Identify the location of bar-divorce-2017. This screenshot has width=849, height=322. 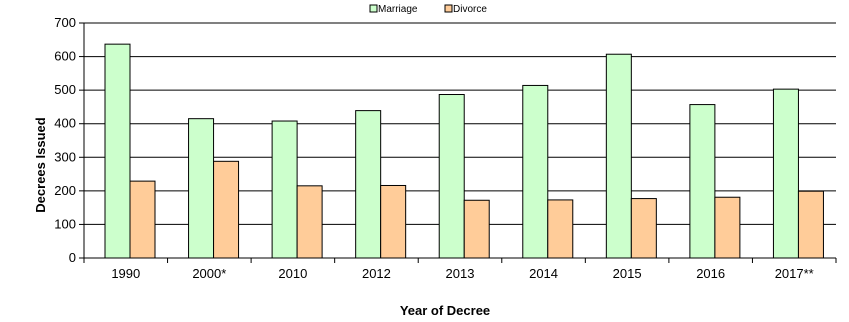
(810, 224).